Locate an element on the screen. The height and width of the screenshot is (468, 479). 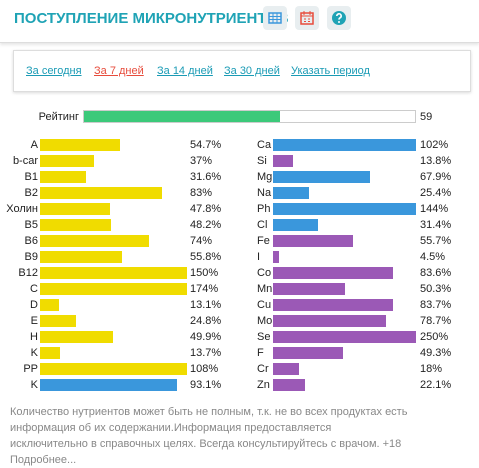
nutrient-percent: 18% is located at coordinates (431, 369).